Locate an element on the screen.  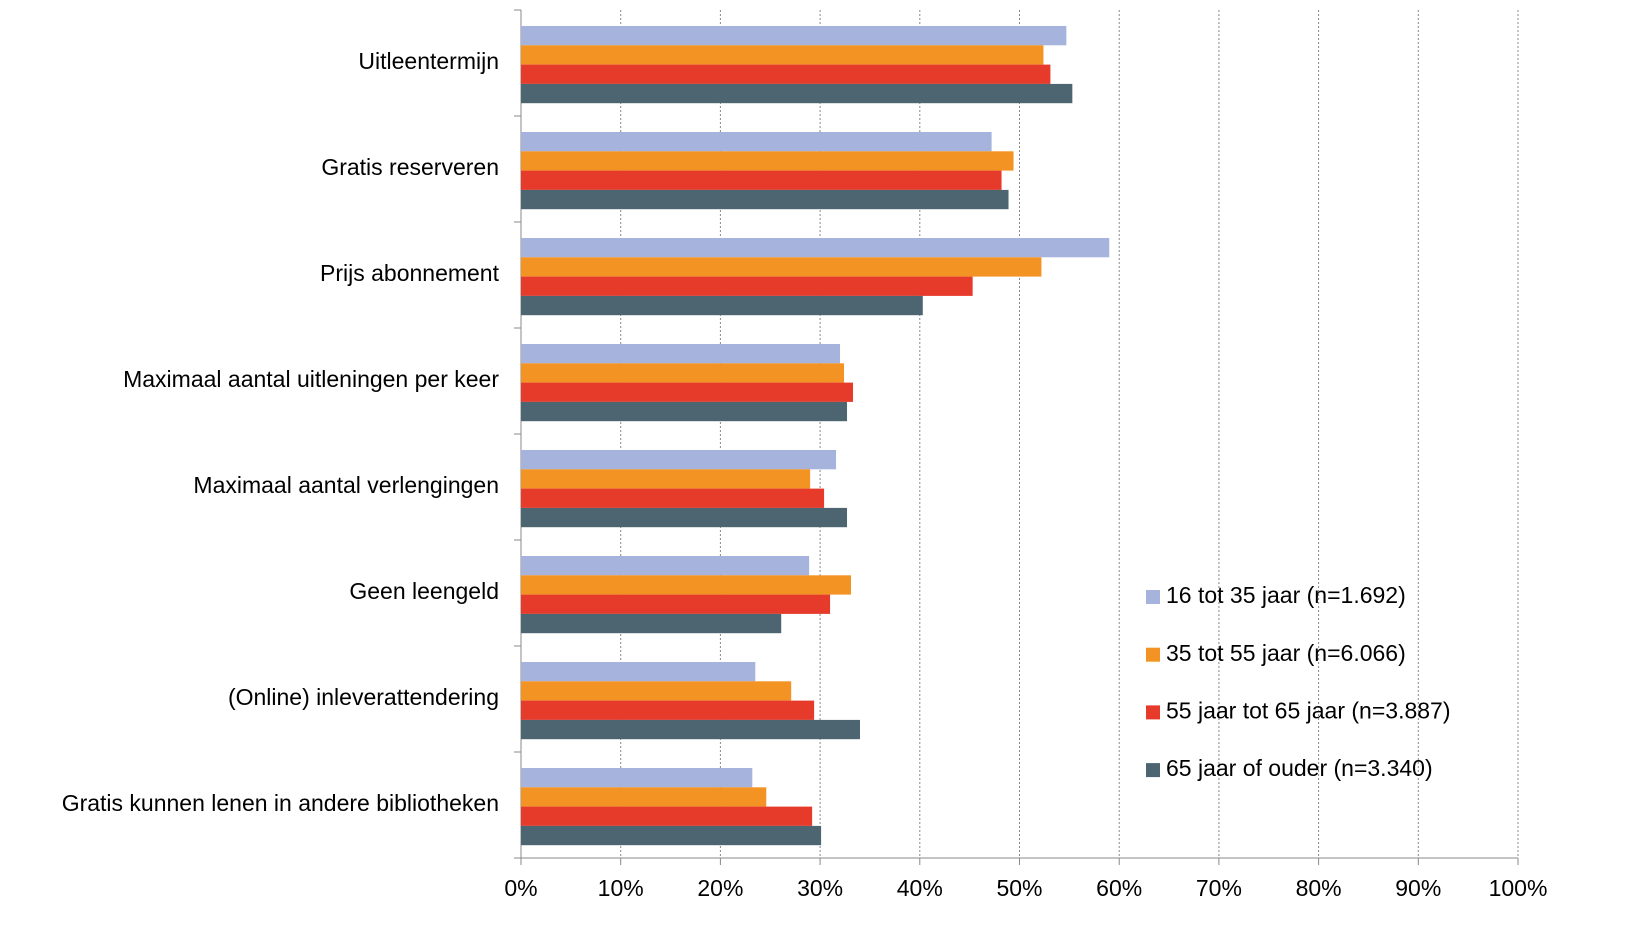
legend-label: 16 tot 35 jaar (n=1.692) is located at coordinates (1286, 595).